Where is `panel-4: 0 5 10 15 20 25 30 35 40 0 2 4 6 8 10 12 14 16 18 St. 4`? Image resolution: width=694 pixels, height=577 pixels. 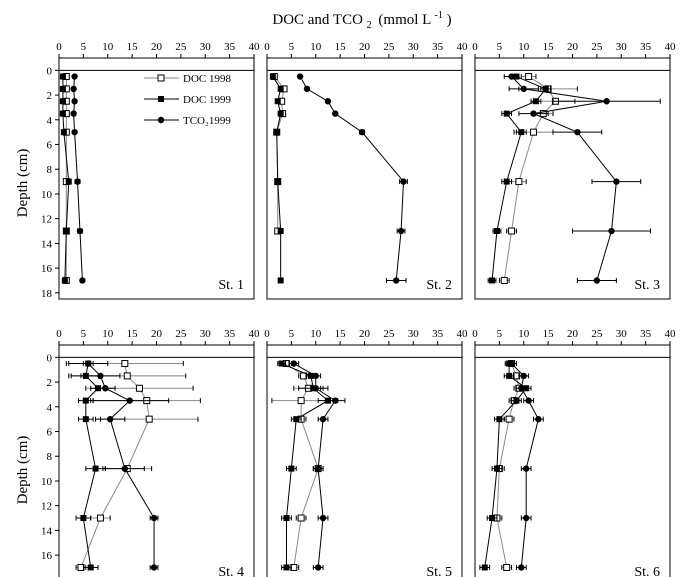 panel-4: 0 5 10 15 20 25 30 35 40 0 2 4 6 8 10 12 14 16 18 St. 4 is located at coordinates (150, 452).